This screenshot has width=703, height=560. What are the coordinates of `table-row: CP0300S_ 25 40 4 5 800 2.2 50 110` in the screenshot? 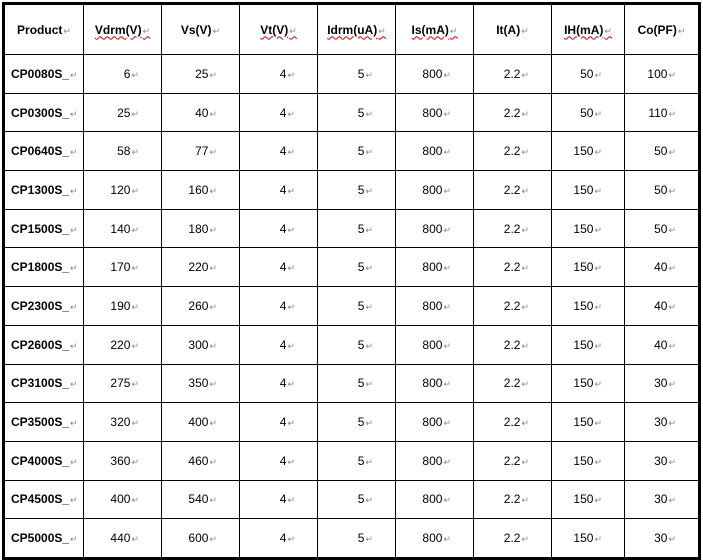 It's located at (351, 112).